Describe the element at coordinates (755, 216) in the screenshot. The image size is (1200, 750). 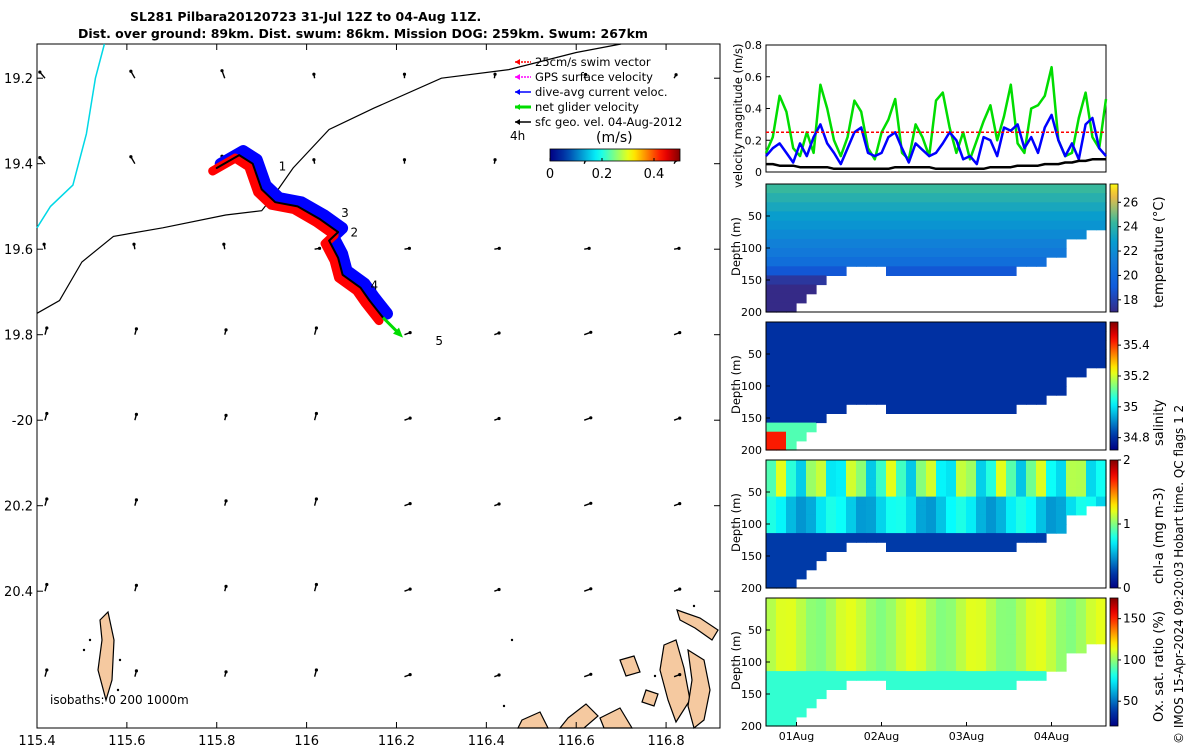
I see `section-y-tick-label: 50` at that location.